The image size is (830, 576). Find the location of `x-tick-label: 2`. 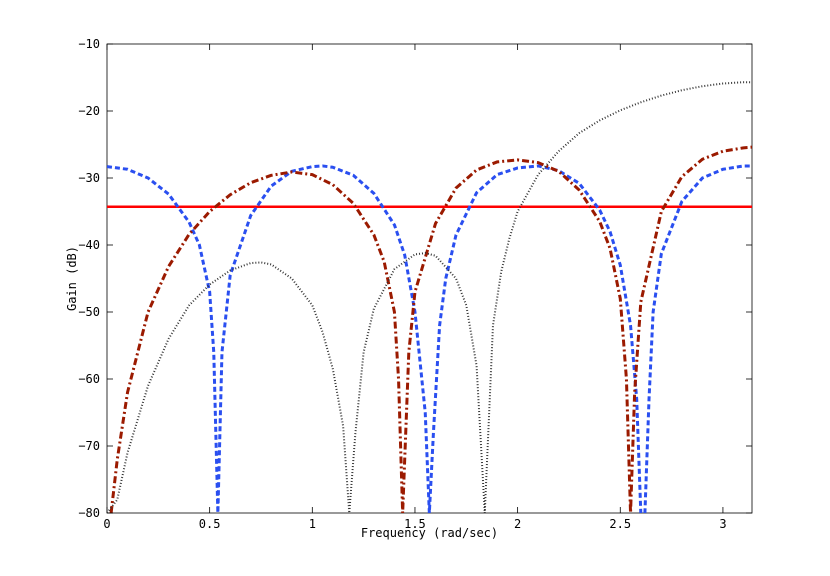

x-tick-label: 2 is located at coordinates (517, 524).